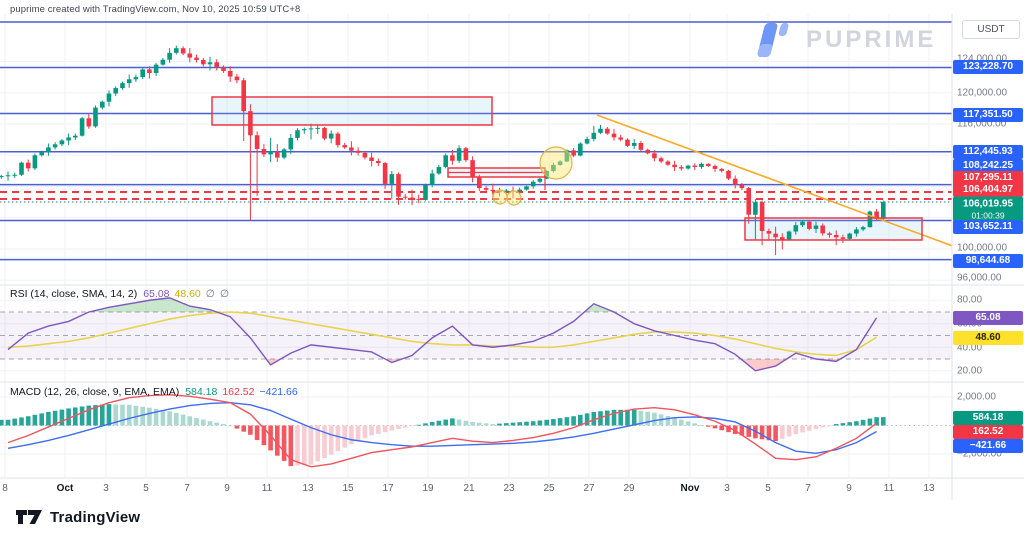  What do you see at coordinates (388, 488) in the screenshot?
I see `time-axis-label: 17` at bounding box center [388, 488].